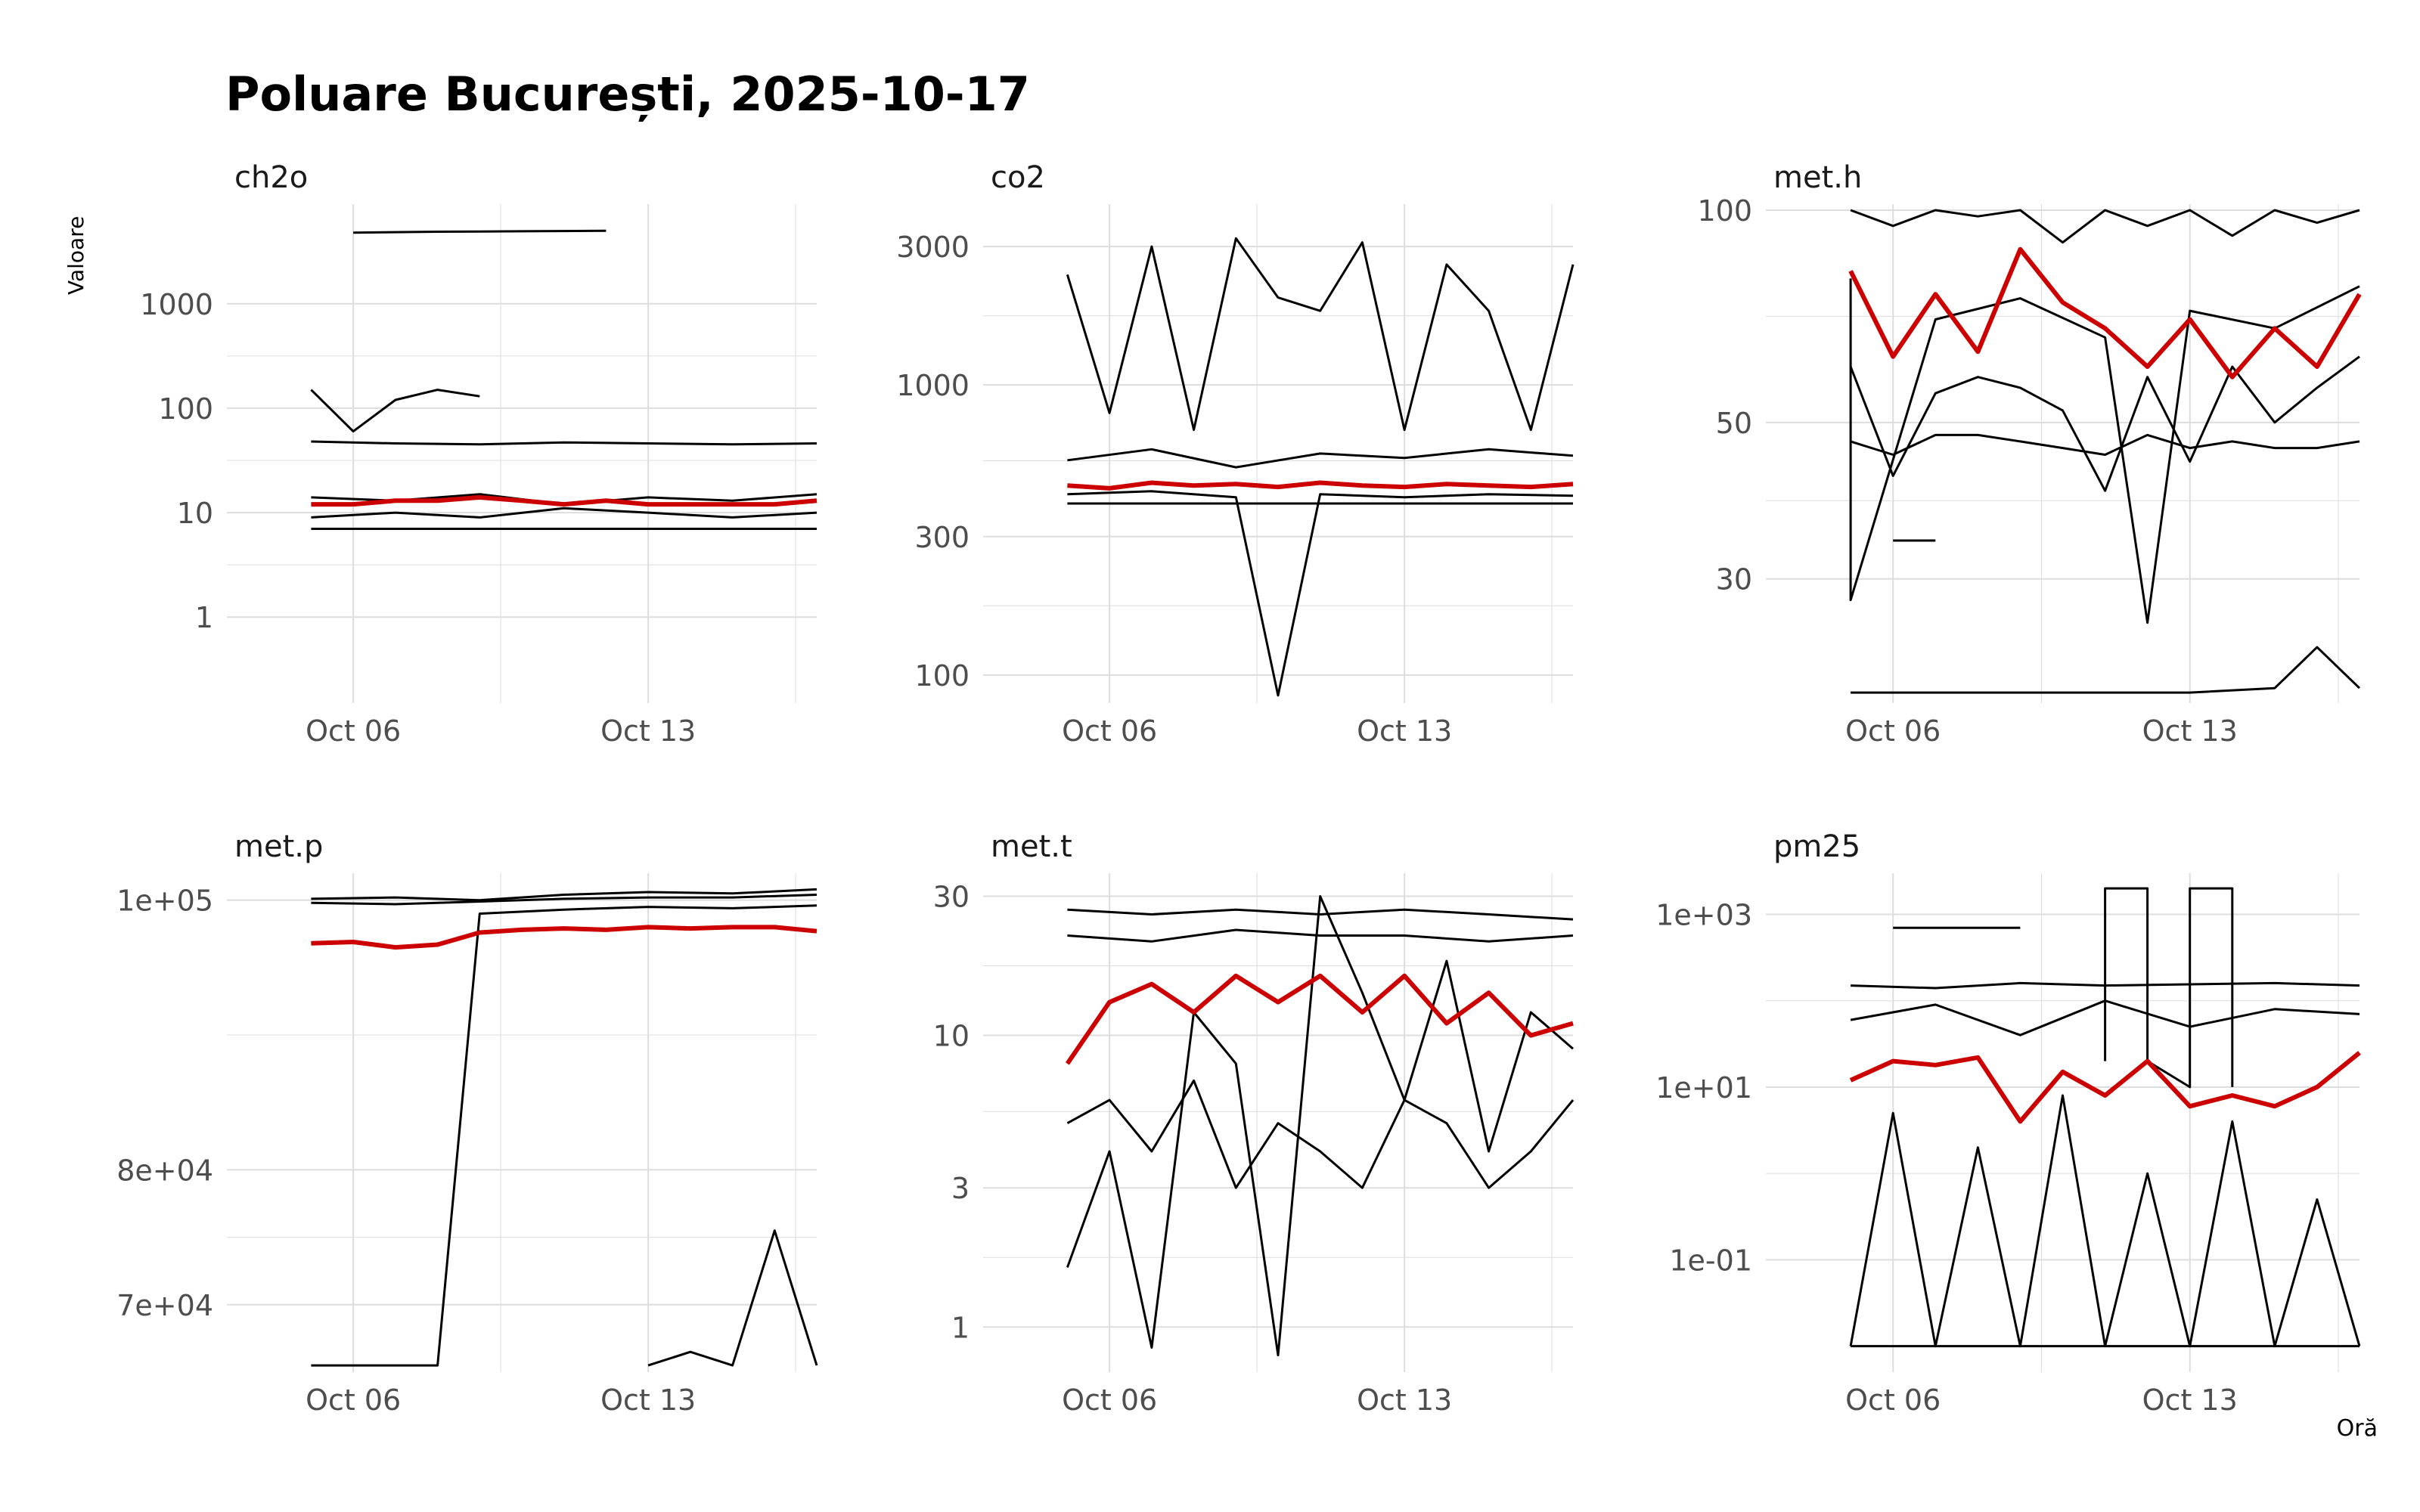 The height and width of the screenshot is (1512, 2420). What do you see at coordinates (1817, 177) in the screenshot?
I see `facet-label: met.h` at bounding box center [1817, 177].